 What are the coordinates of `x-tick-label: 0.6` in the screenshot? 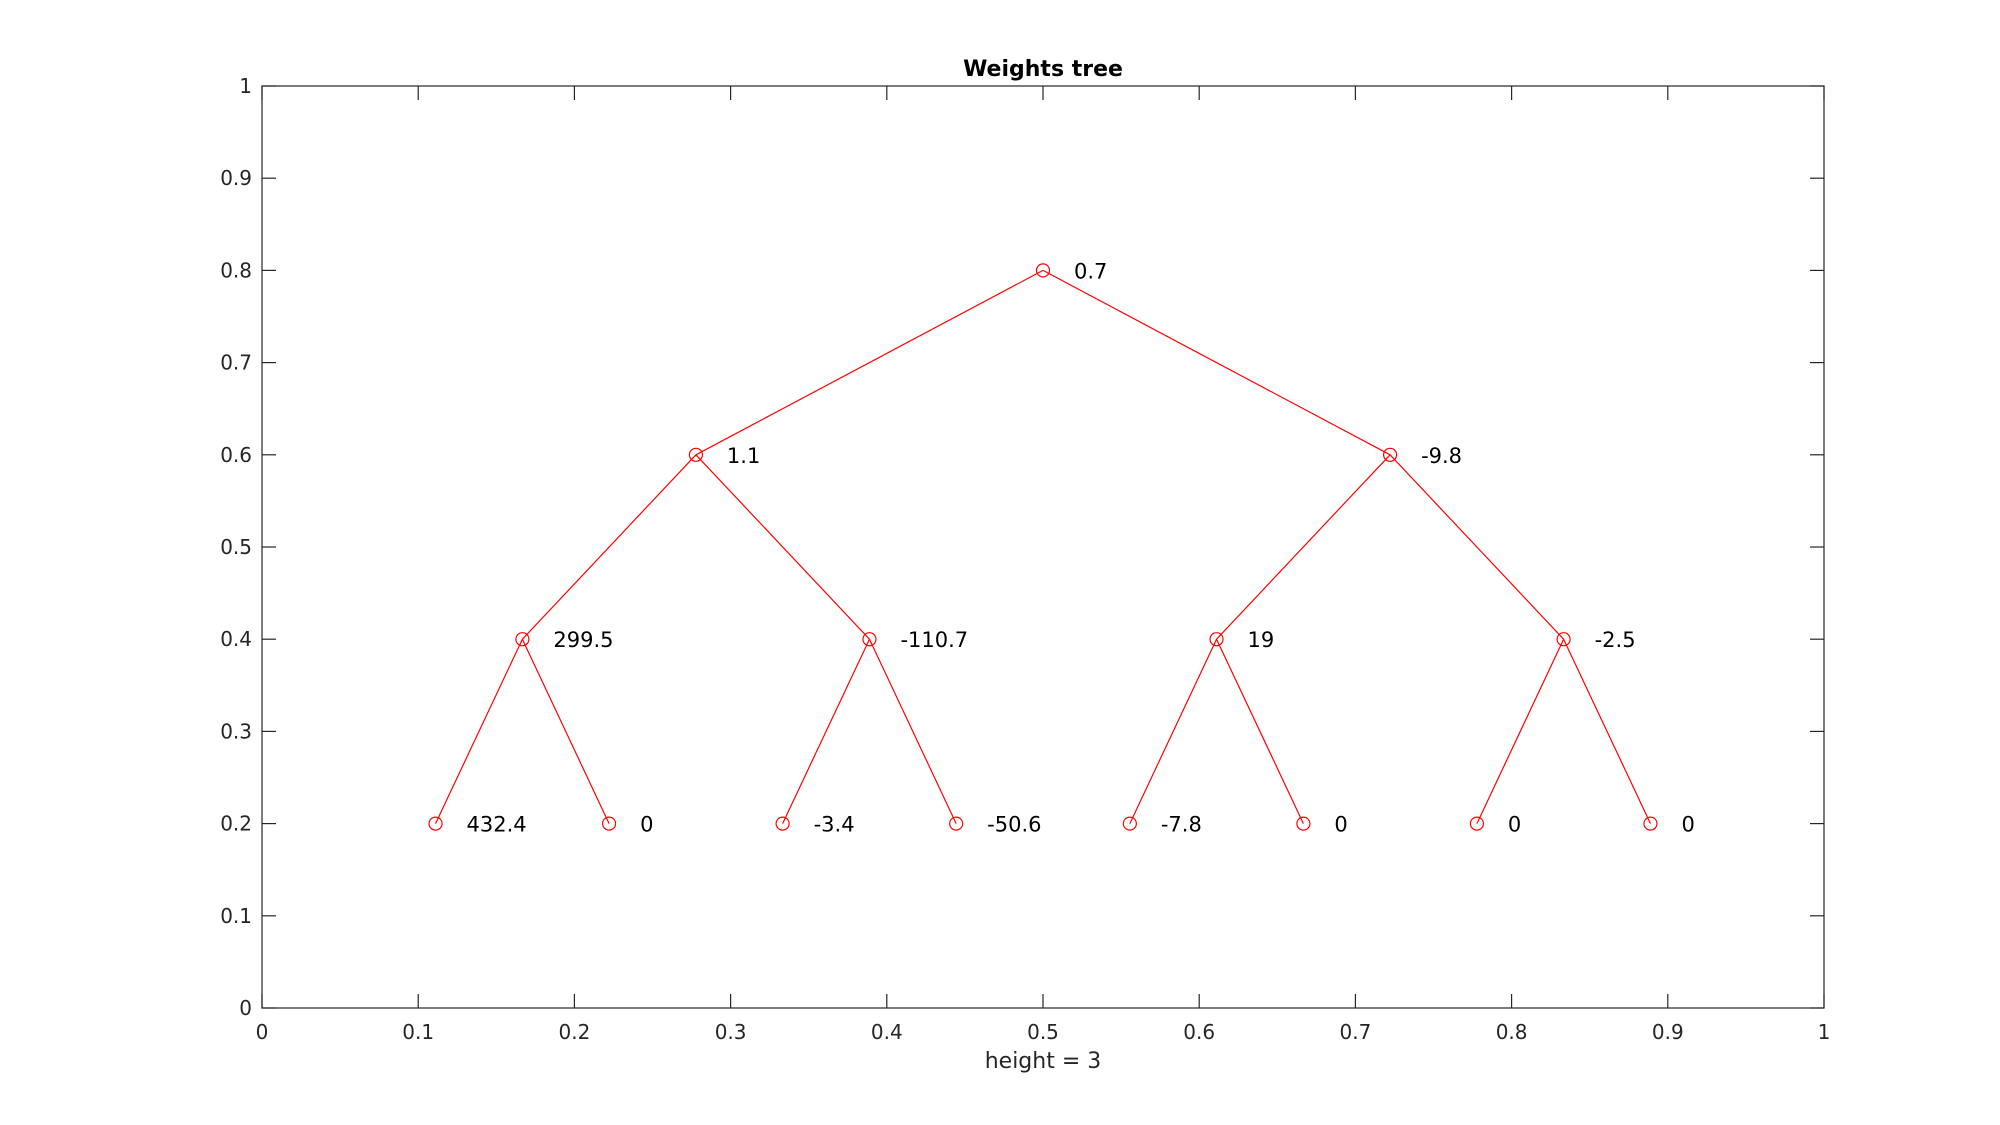 It's located at (1199, 1032).